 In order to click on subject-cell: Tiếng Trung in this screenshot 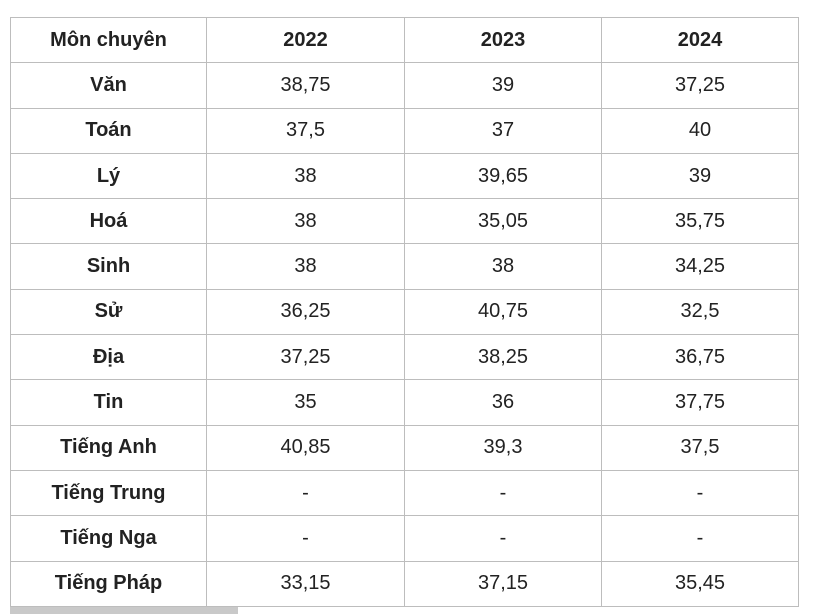, I will do `click(108, 493)`.